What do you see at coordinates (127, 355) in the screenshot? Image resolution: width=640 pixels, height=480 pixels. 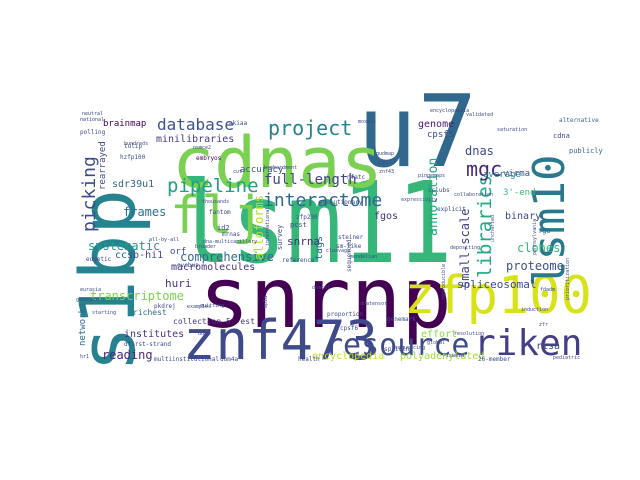 I see `word: reading` at bounding box center [127, 355].